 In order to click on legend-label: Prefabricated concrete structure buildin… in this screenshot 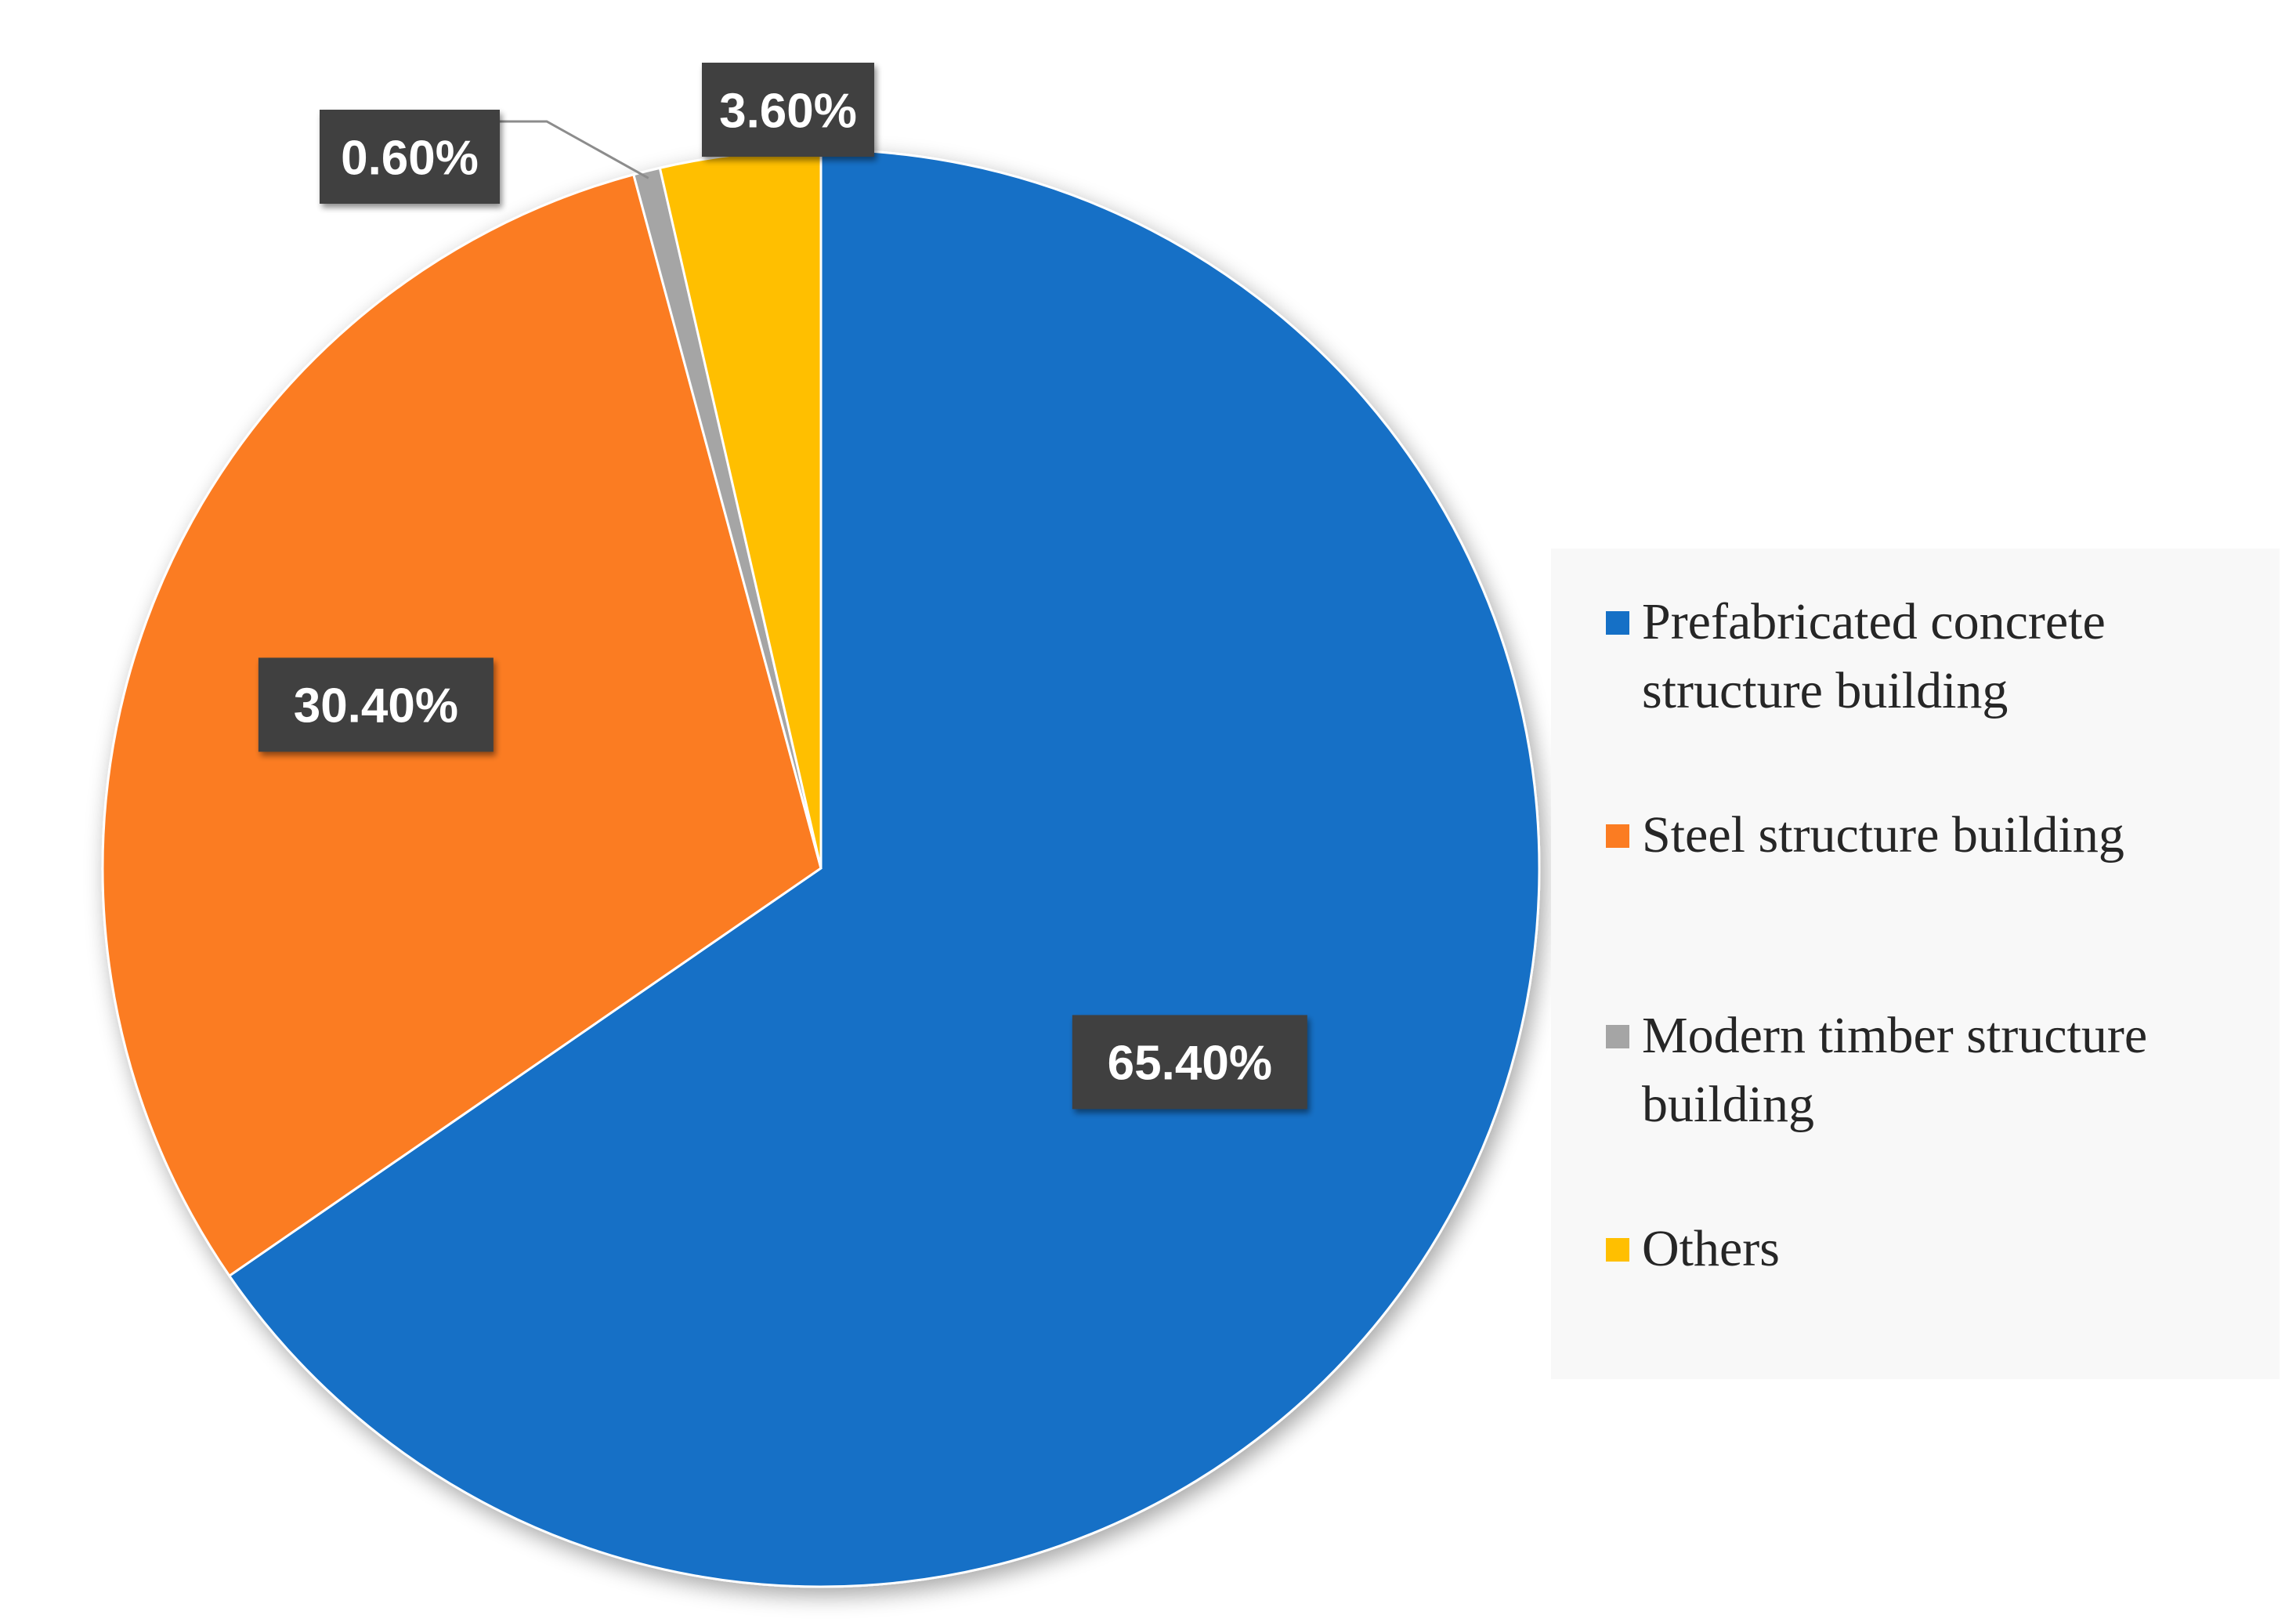, I will do `click(1874, 656)`.